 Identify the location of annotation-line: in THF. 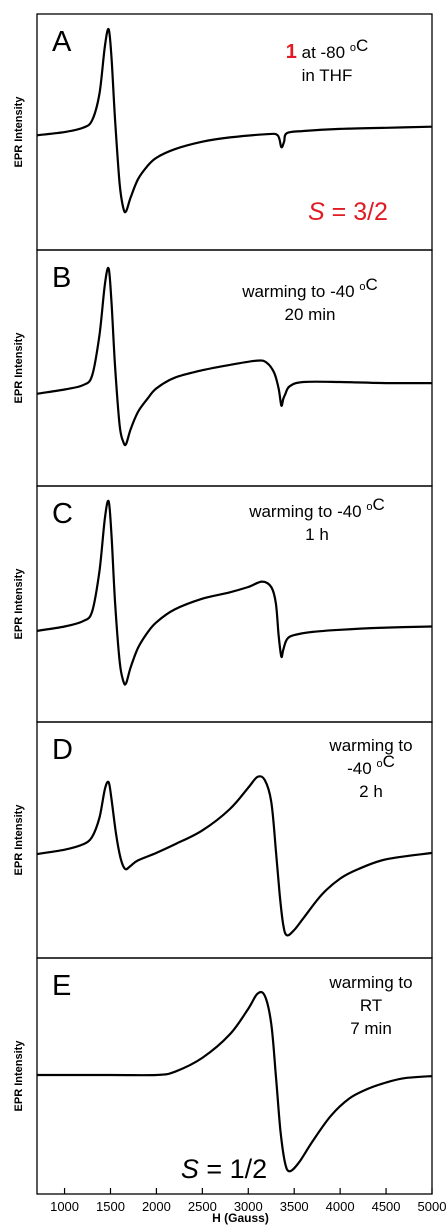
(327, 75).